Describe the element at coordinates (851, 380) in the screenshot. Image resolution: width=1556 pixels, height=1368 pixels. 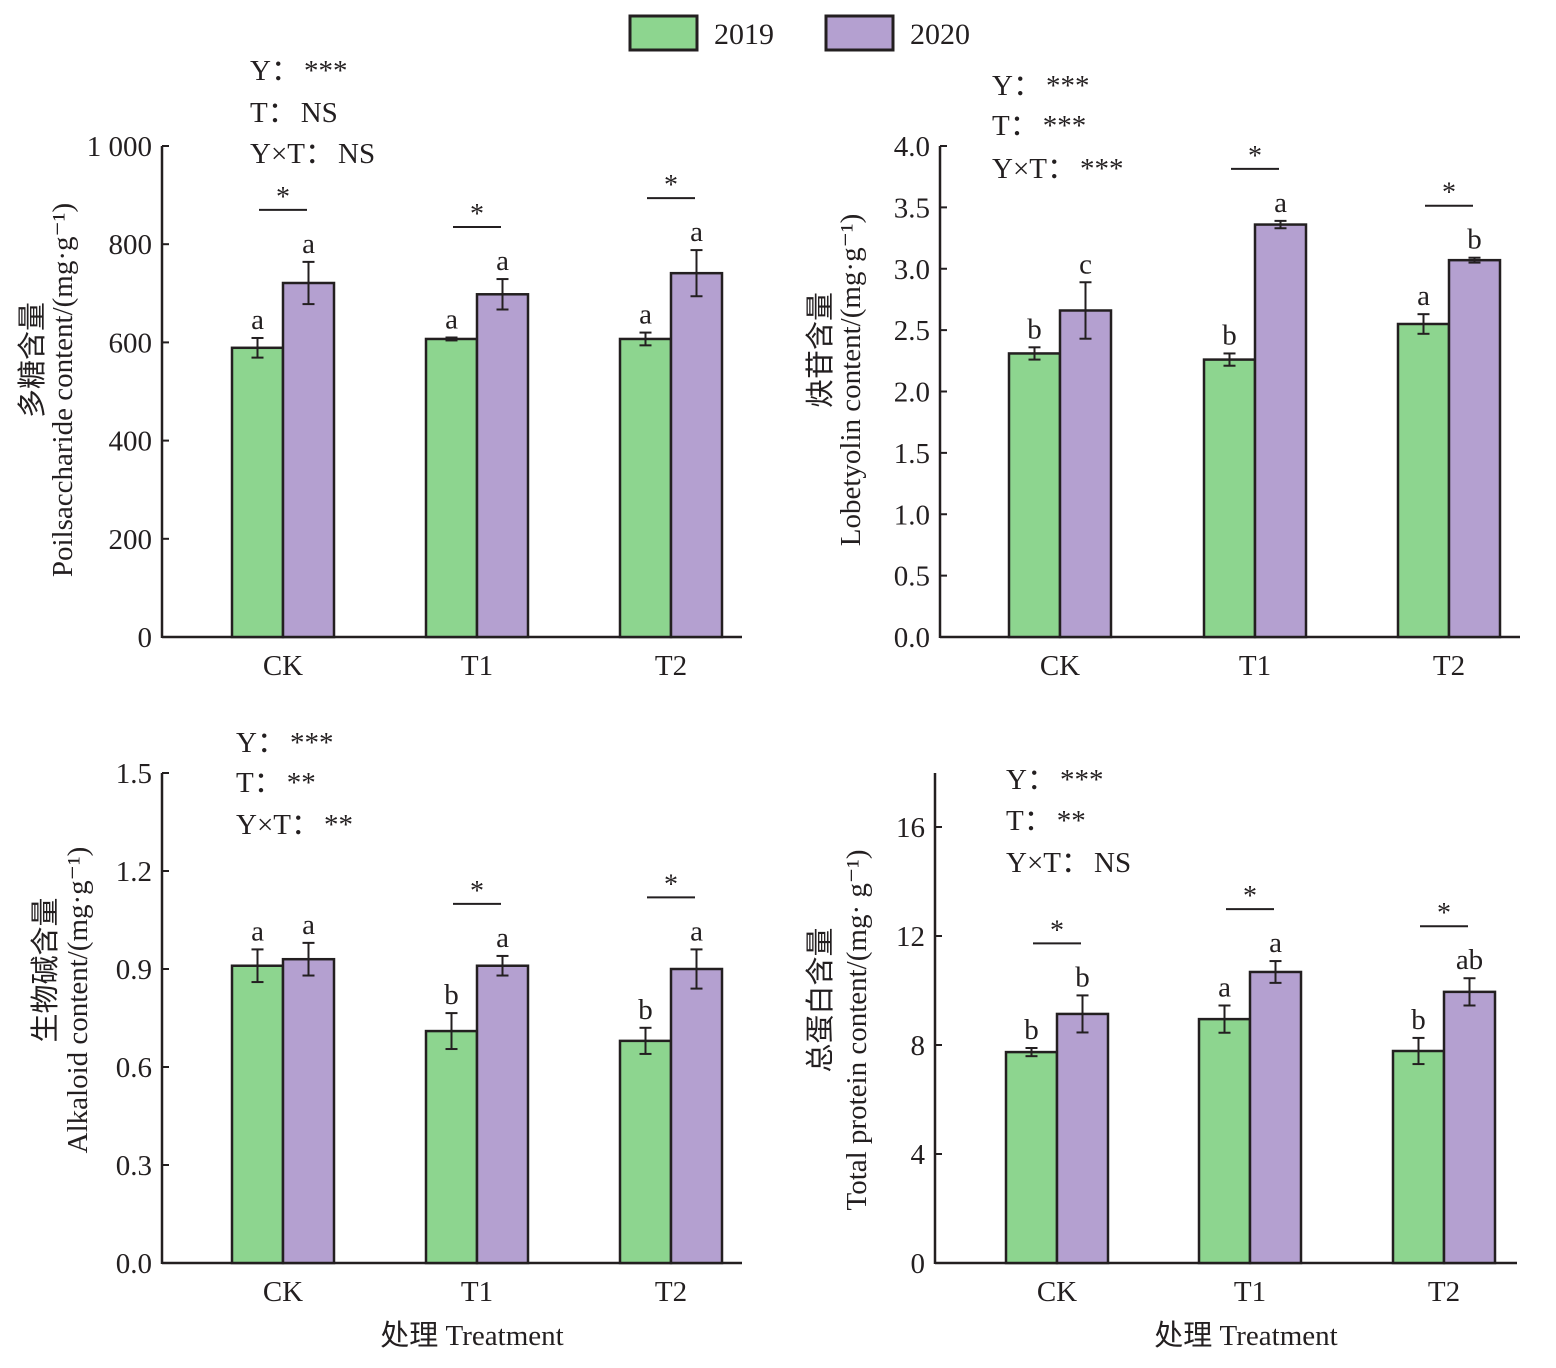
I see `y-axis-label: Lobetyolin content/(mg·g⁻¹)` at that location.